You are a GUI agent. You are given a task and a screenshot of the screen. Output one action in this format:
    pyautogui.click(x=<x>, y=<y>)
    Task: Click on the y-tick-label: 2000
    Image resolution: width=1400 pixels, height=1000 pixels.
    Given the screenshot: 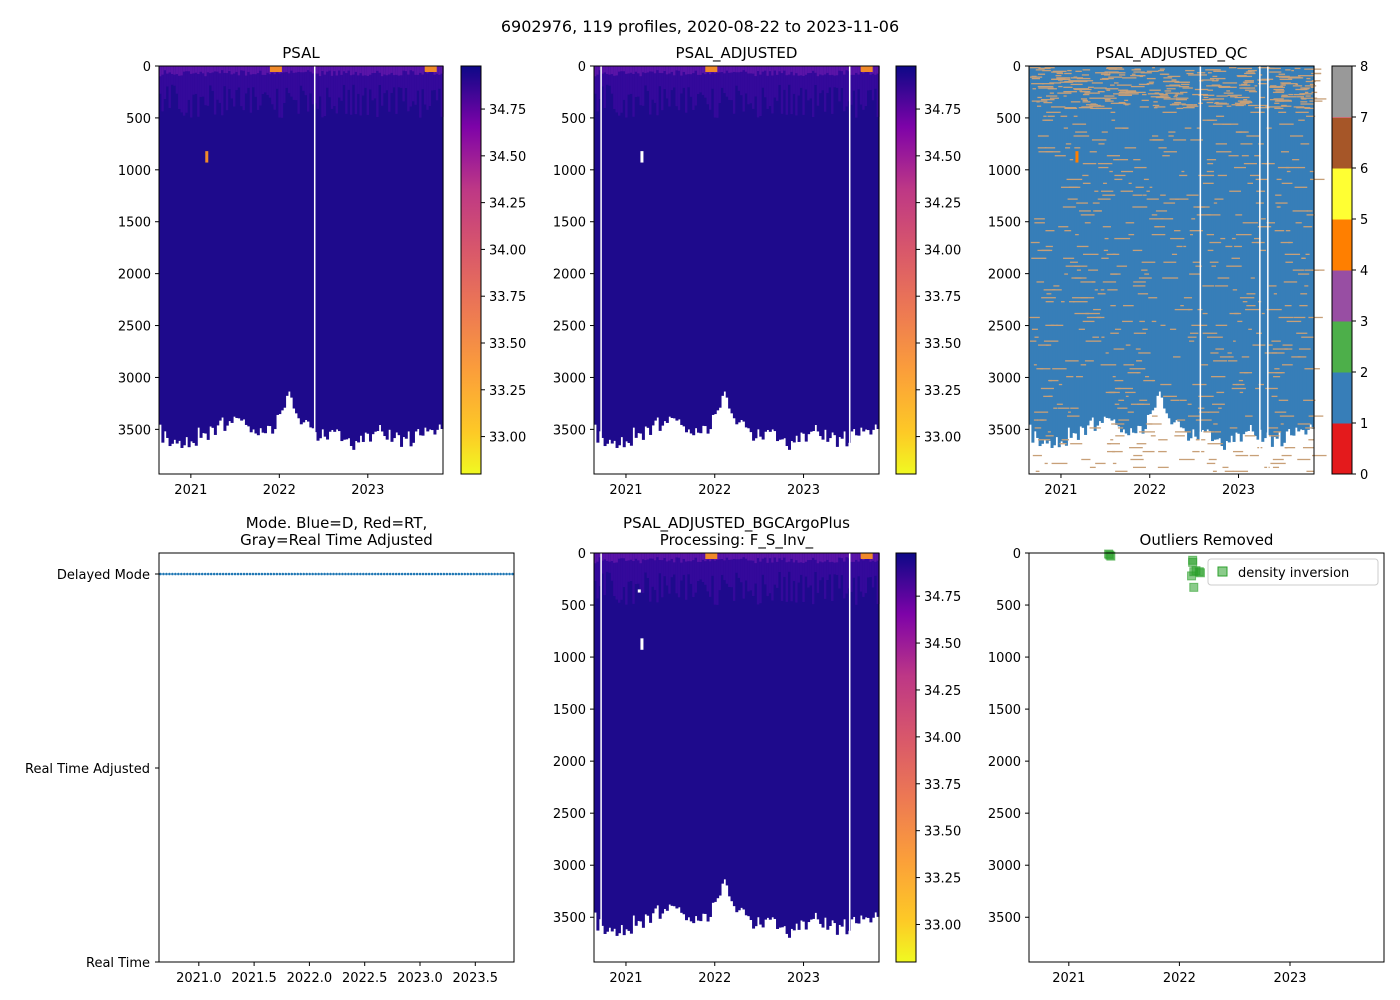 What is the action you would take?
    pyautogui.click(x=1004, y=762)
    